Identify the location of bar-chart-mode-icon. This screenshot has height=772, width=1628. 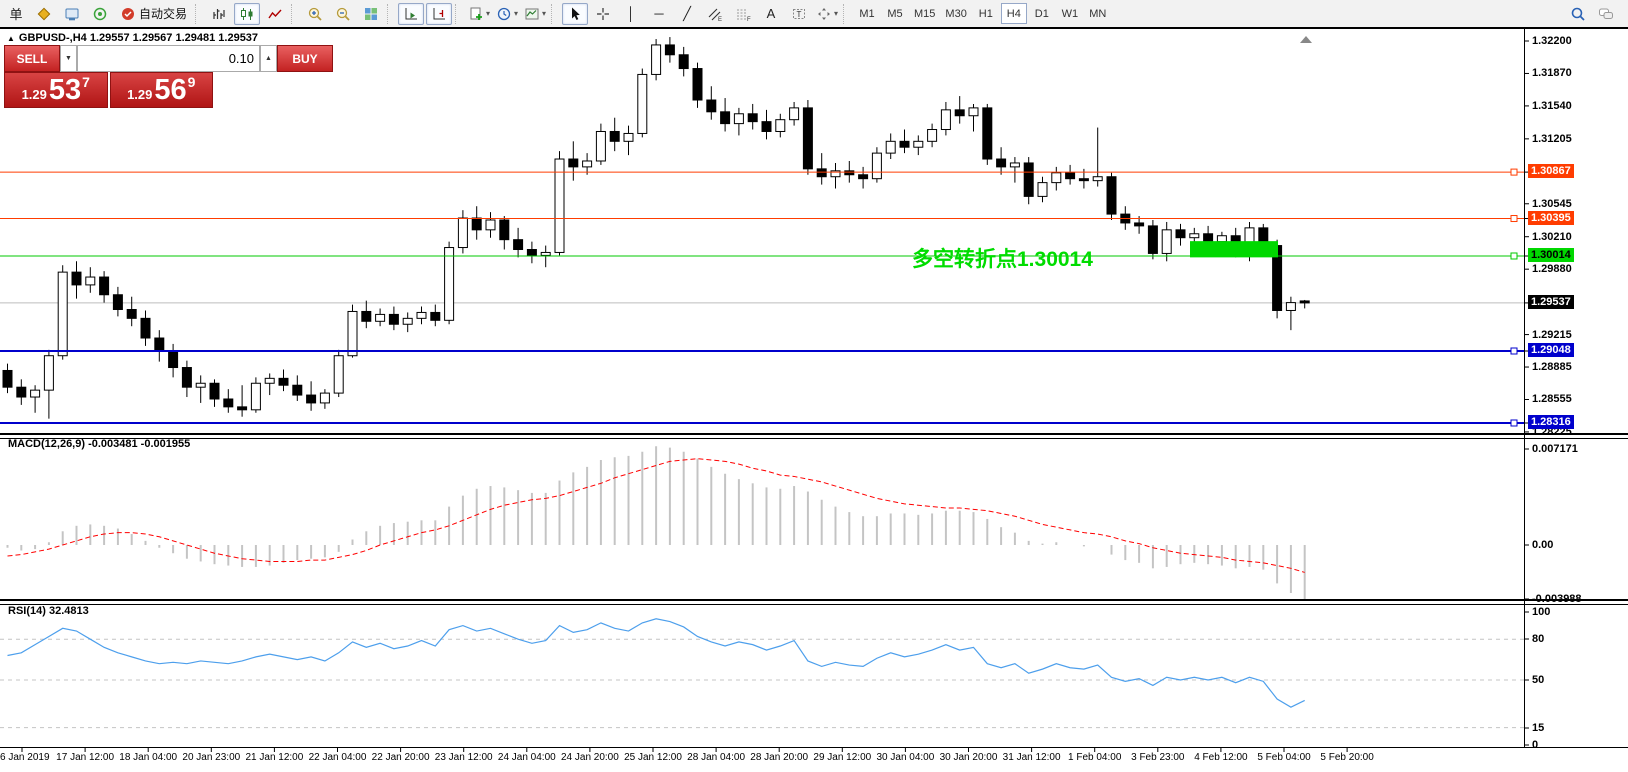
(219, 14).